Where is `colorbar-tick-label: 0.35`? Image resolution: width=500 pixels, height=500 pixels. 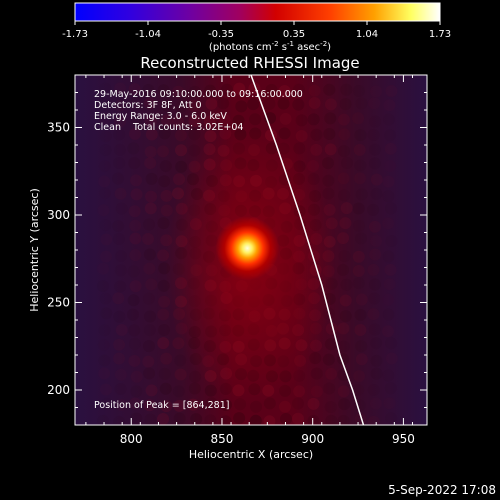 colorbar-tick-label: 0.35 is located at coordinates (294, 34).